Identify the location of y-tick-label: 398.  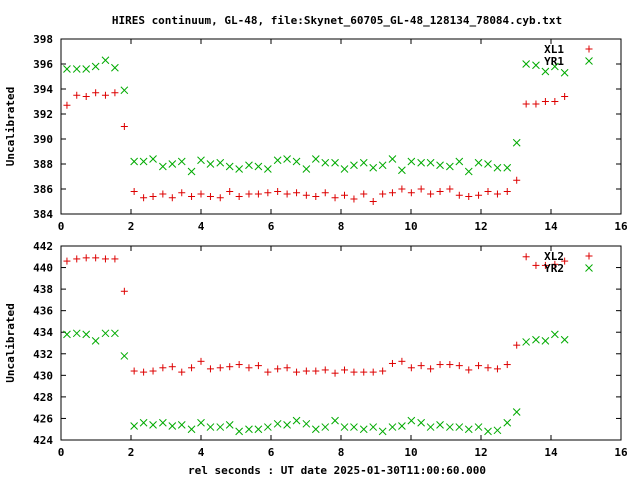
(43, 39).